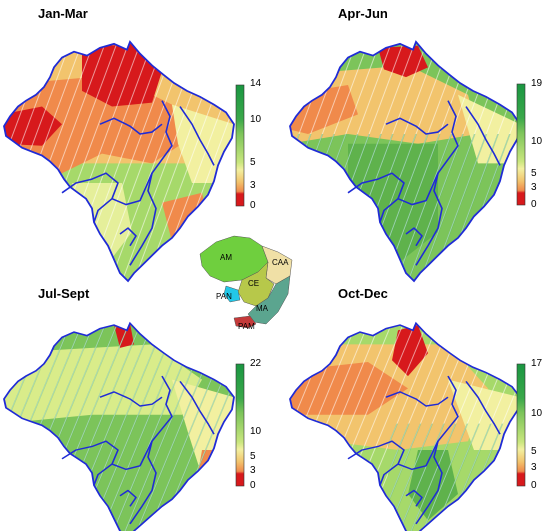  Describe the element at coordinates (226, 257) in the screenshot. I see `inset-label-am: AM` at that location.